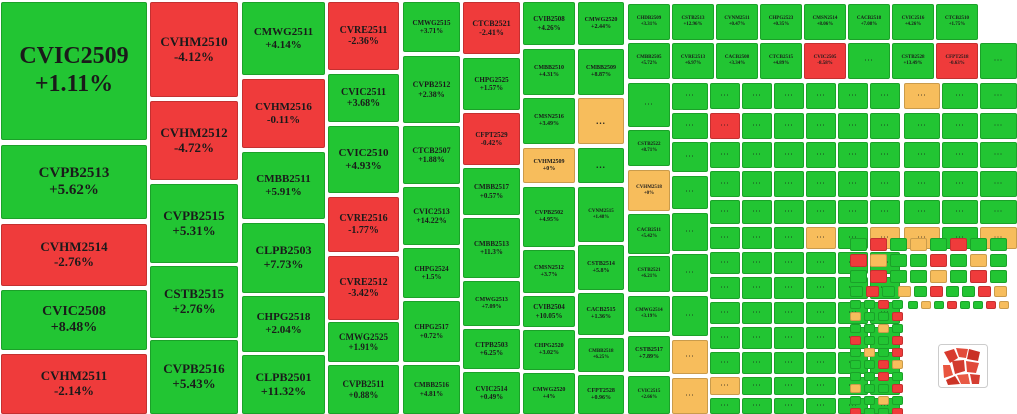 The height and width of the screenshot is (414, 1017). Describe the element at coordinates (363, 36) in the screenshot. I see `treemap-tile: CVRE2511 -2.36%` at that location.